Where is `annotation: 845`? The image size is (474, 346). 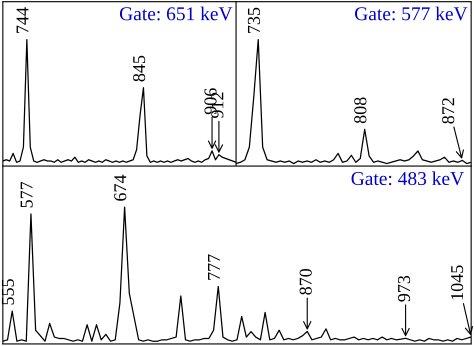
annotation: 845 is located at coordinates (139, 69).